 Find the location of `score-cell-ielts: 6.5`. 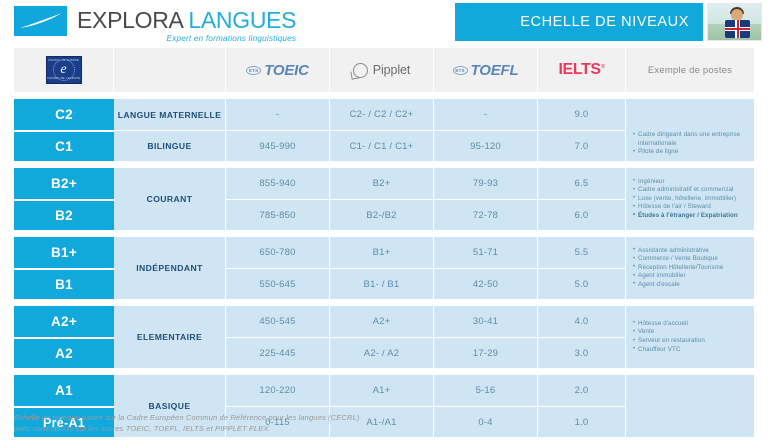

score-cell-ielts: 6.5 is located at coordinates (582, 183).